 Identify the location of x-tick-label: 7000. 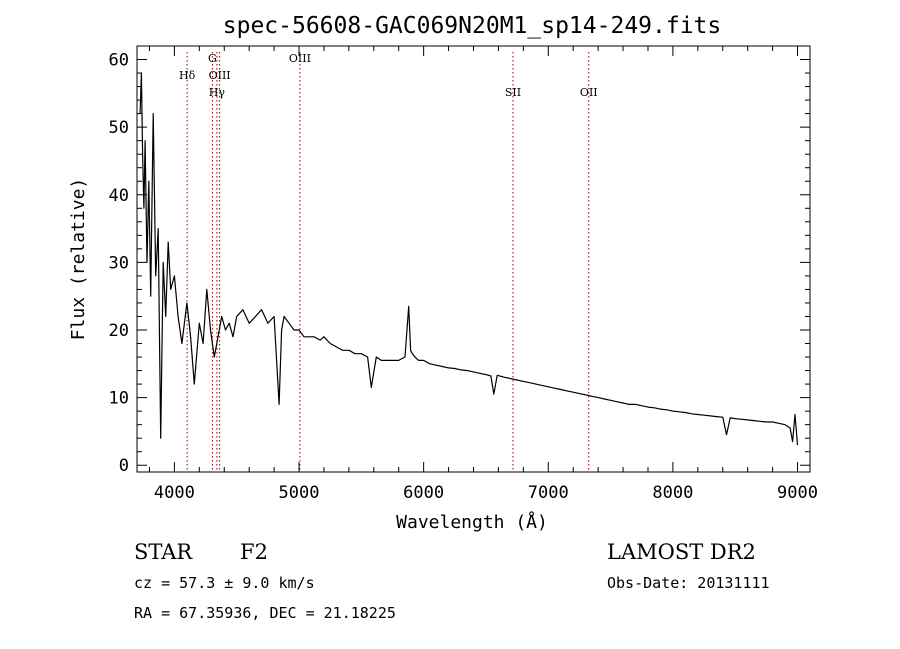
(548, 493).